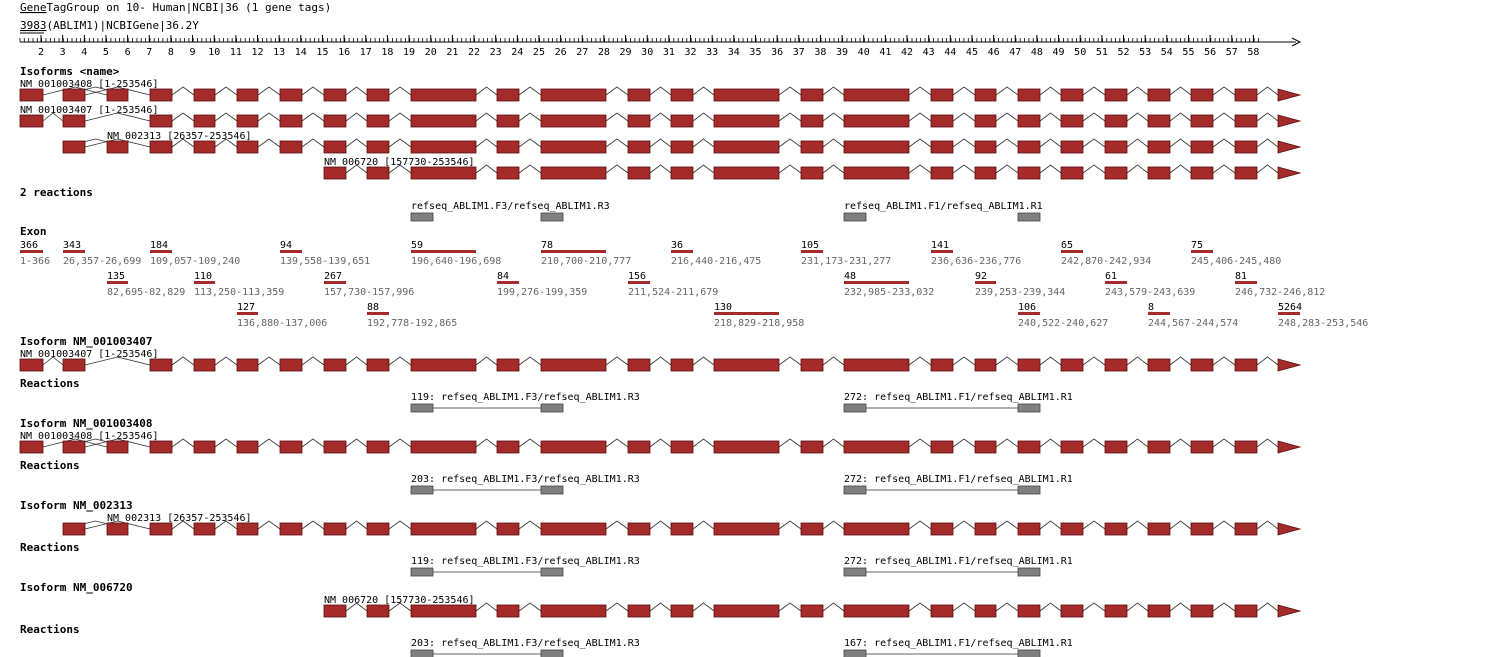  Describe the element at coordinates (369, 284) in the screenshot. I see `exon-entry: 267 157,730-157,996` at that location.